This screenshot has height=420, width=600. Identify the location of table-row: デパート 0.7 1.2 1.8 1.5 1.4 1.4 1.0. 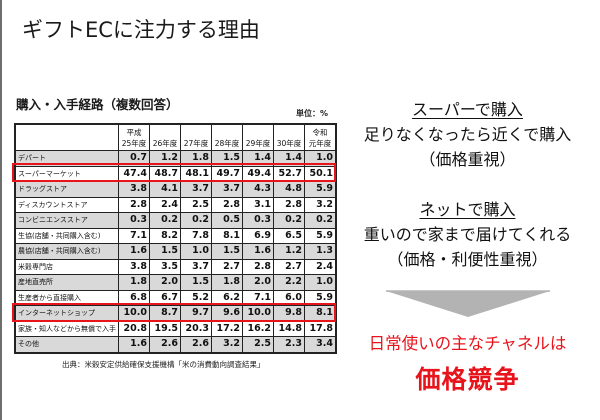
(175, 158).